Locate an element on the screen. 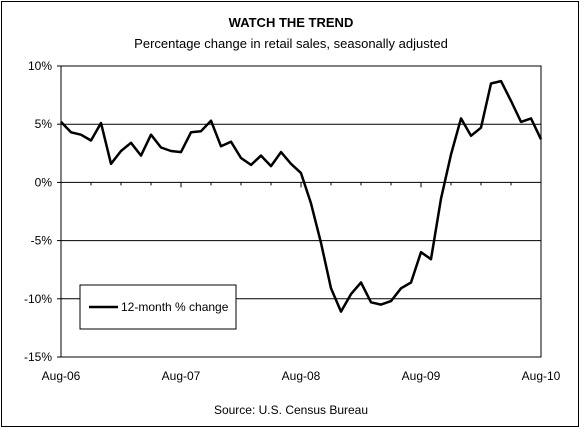  chart-title: WATCH THE TREND is located at coordinates (291, 22).